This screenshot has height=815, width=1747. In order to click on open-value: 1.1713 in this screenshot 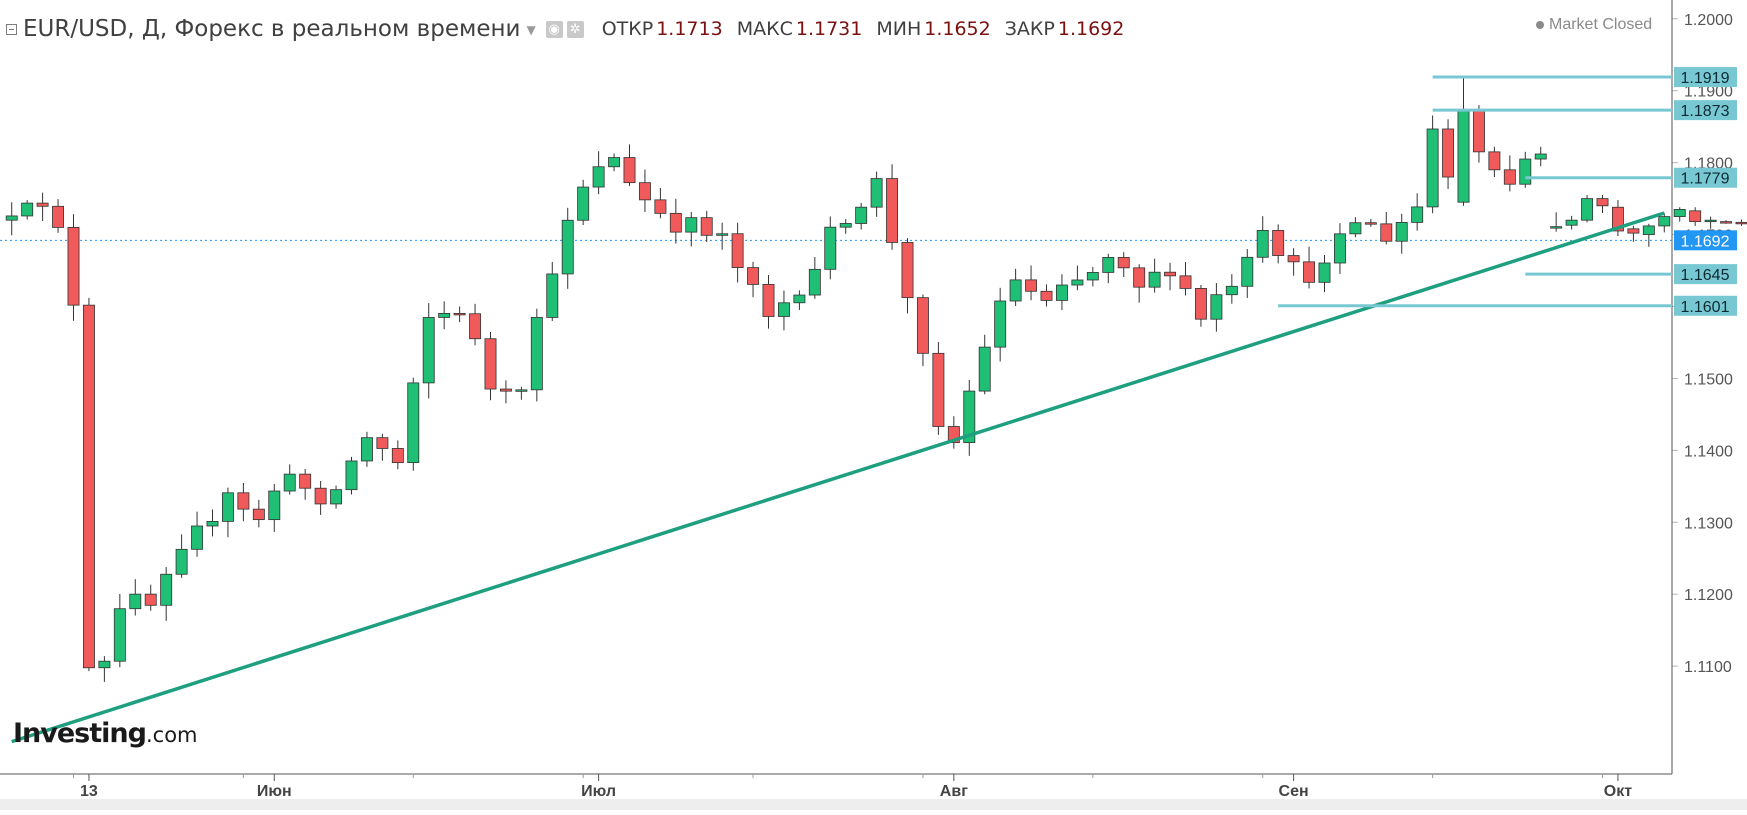, I will do `click(689, 29)`.